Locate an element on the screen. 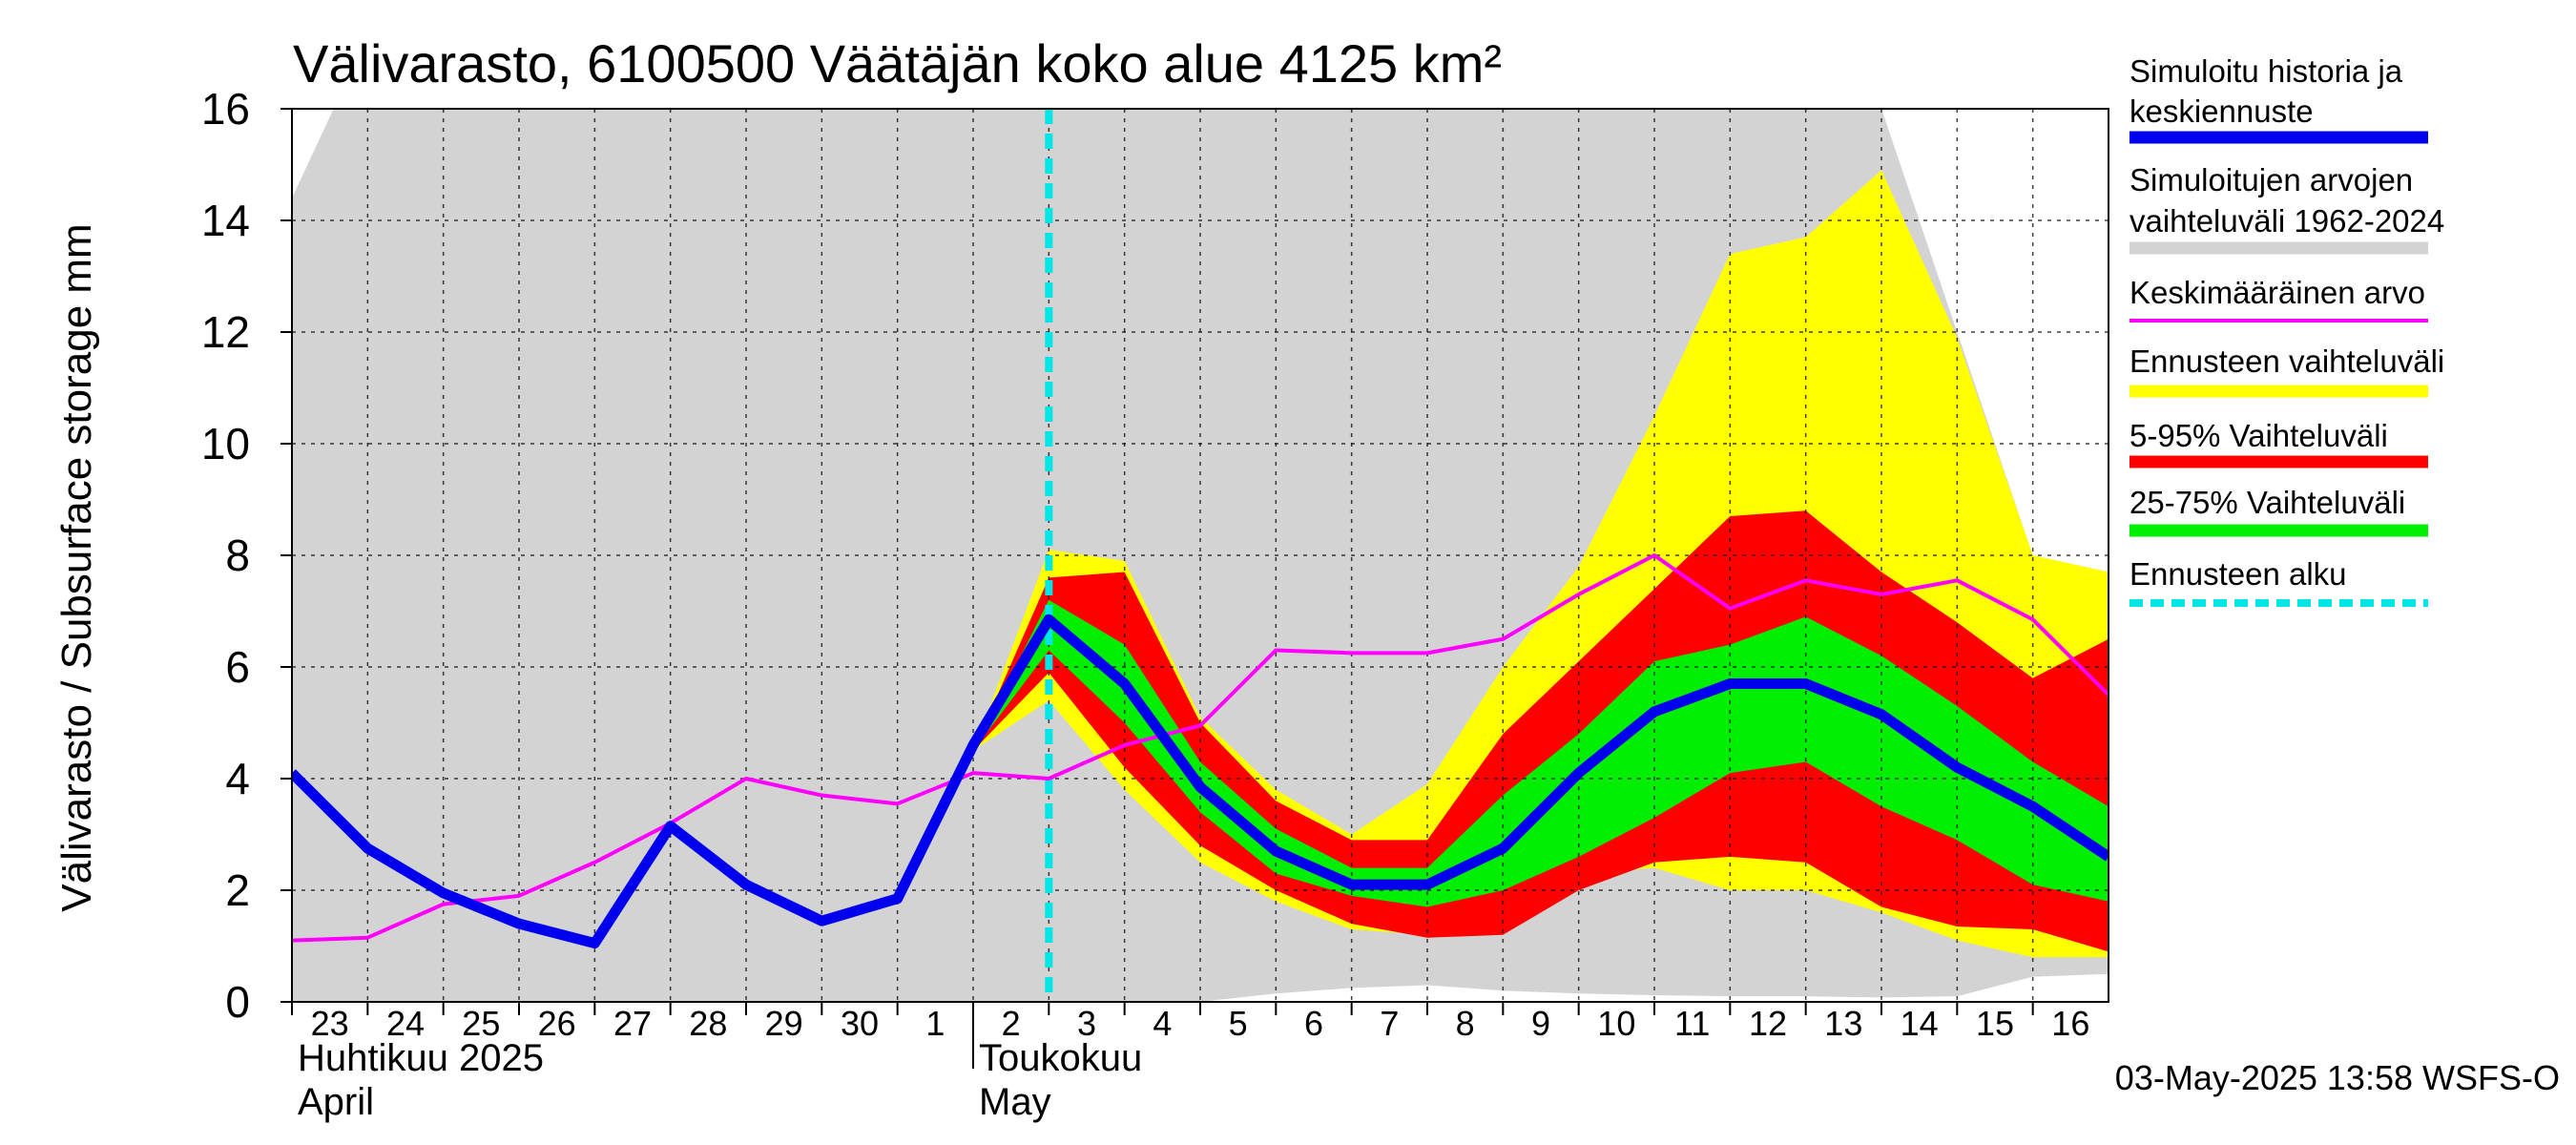  x-tick-label: 23 is located at coordinates (330, 1023).